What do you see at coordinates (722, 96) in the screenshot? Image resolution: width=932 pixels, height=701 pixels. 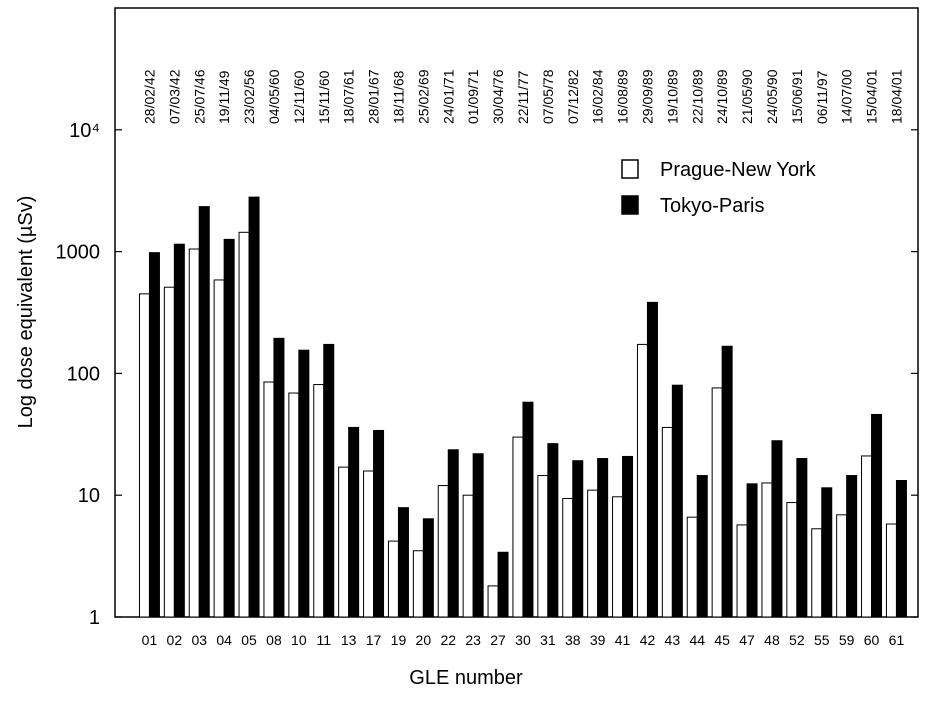 I see `date-label: 24/10/89` at bounding box center [722, 96].